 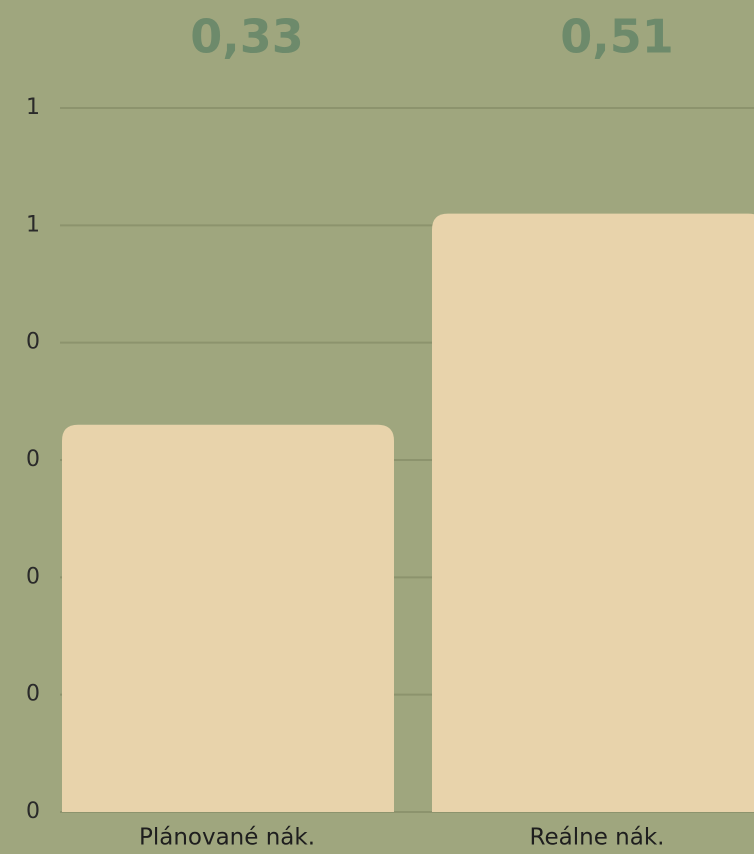 I want to click on value-label: 0,33, so click(x=247, y=37).